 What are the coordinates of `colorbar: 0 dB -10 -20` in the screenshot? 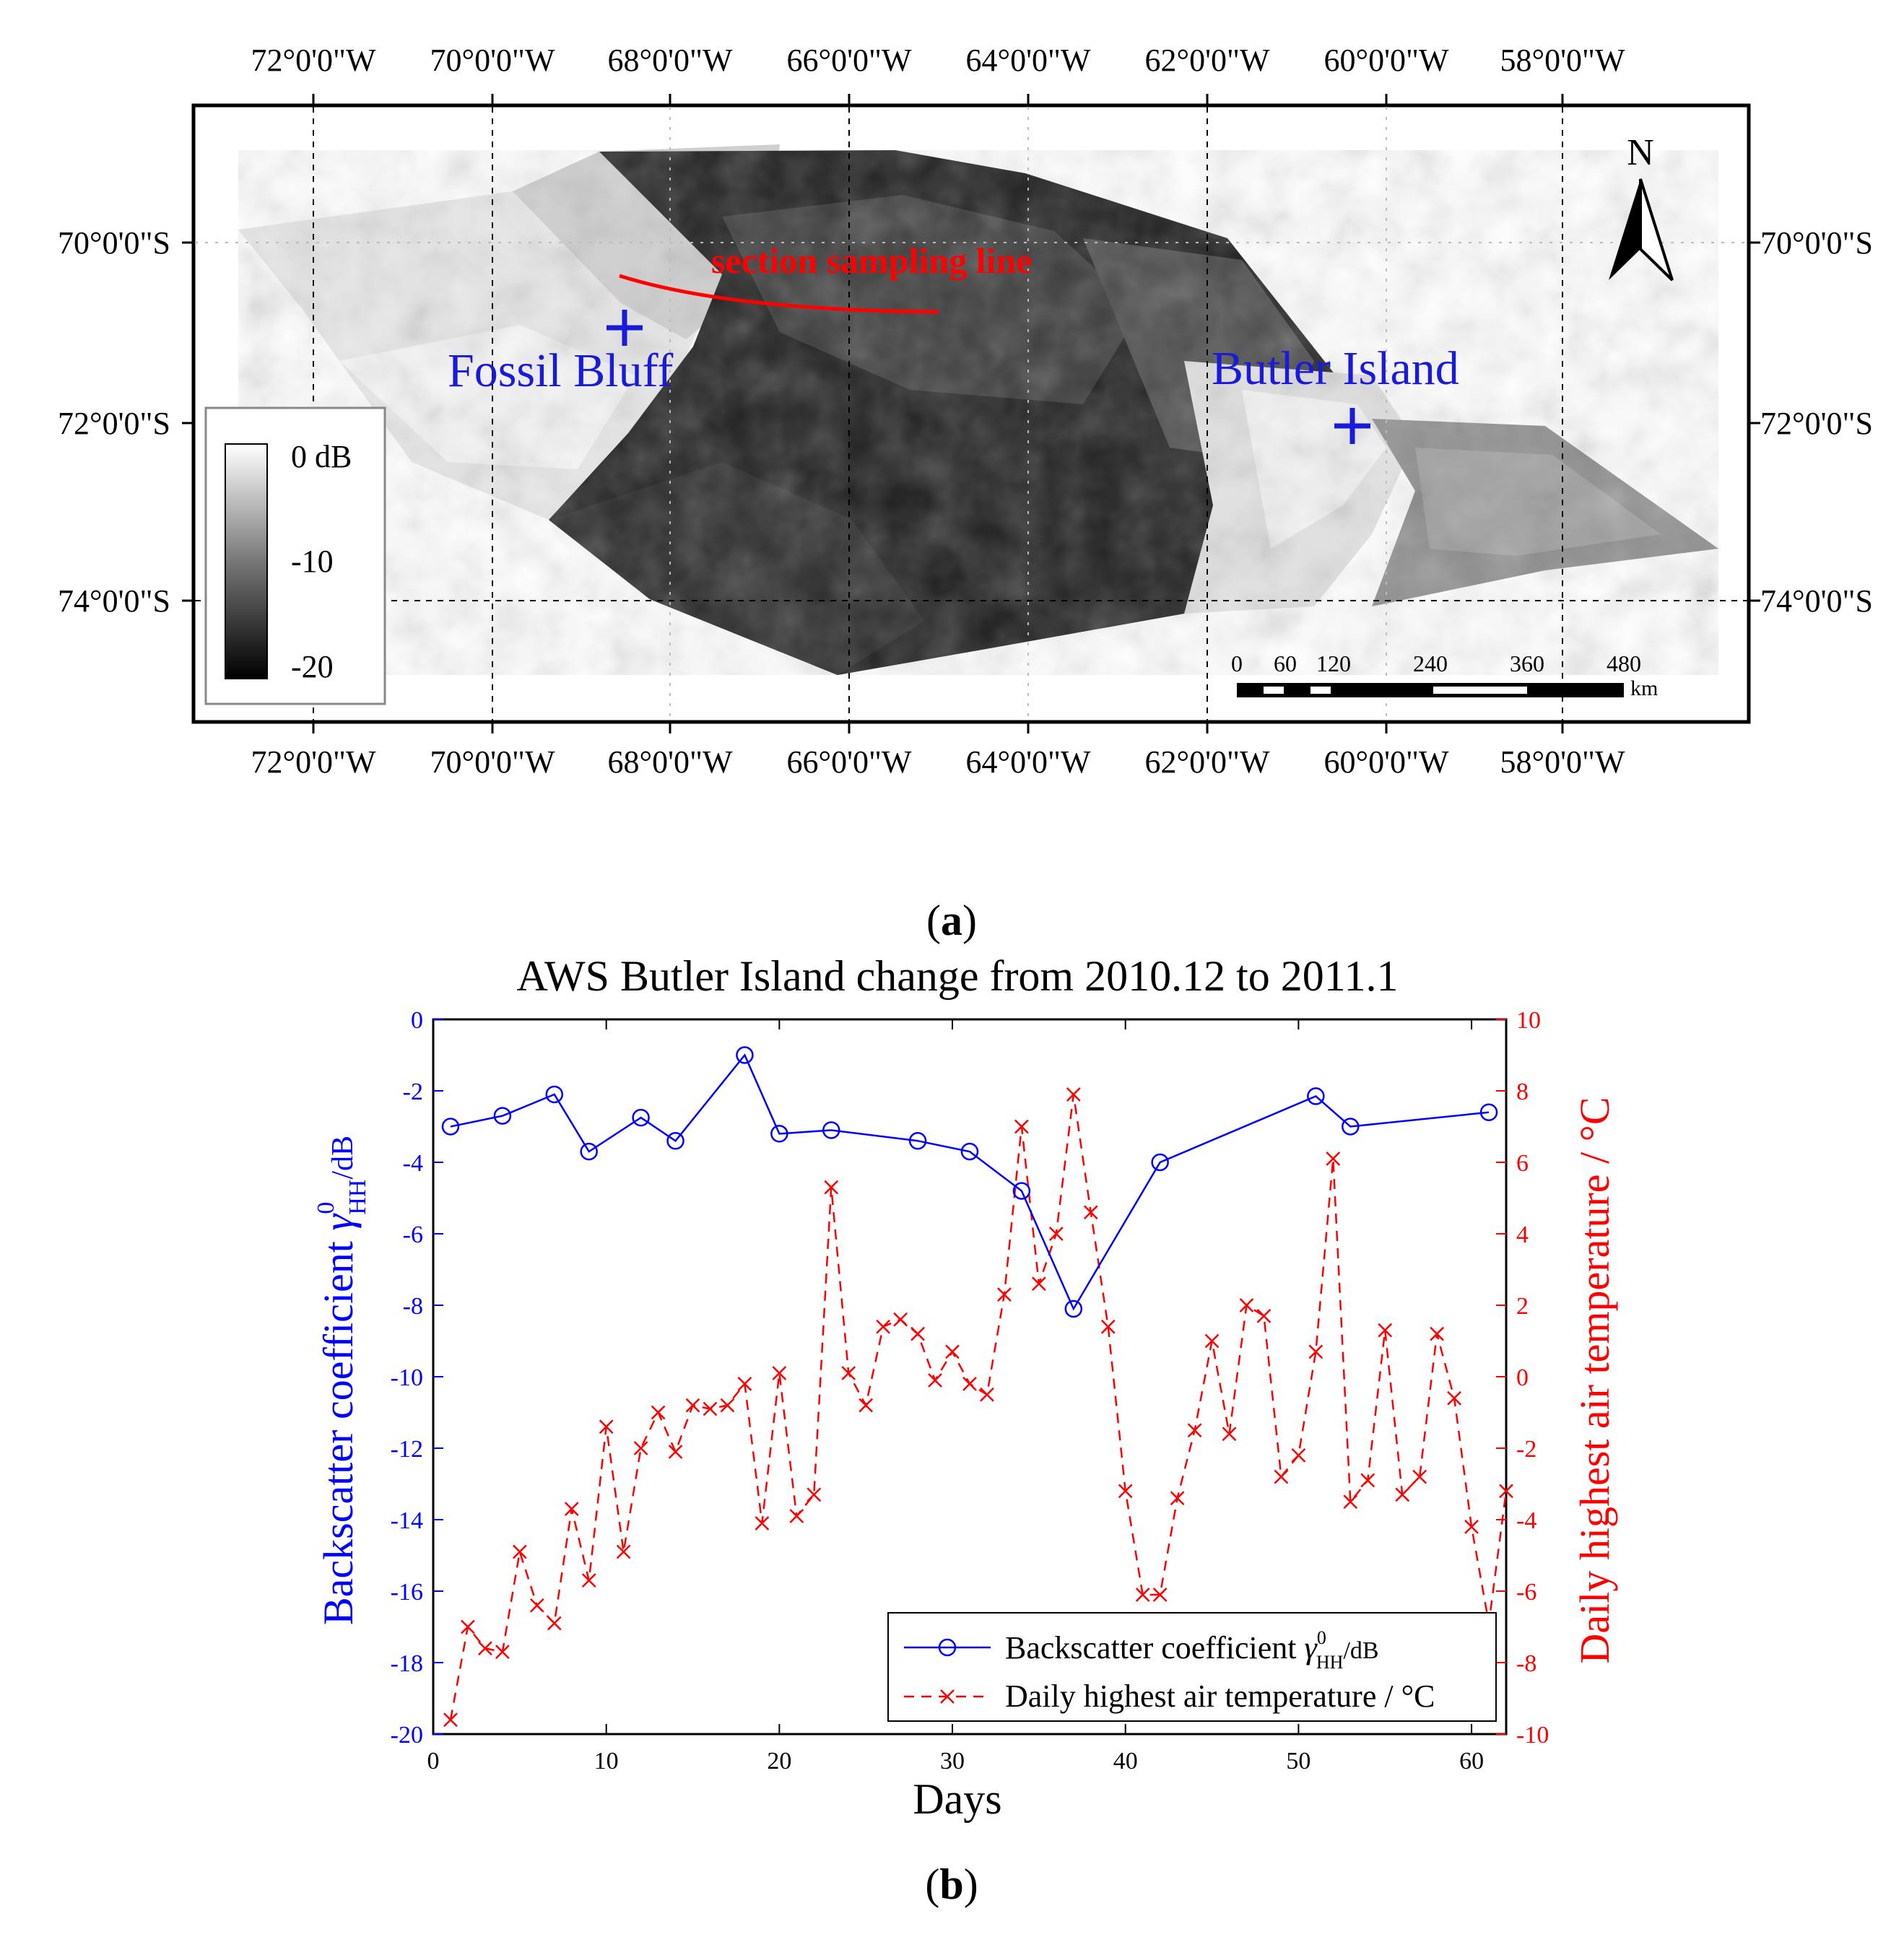 It's located at (295, 555).